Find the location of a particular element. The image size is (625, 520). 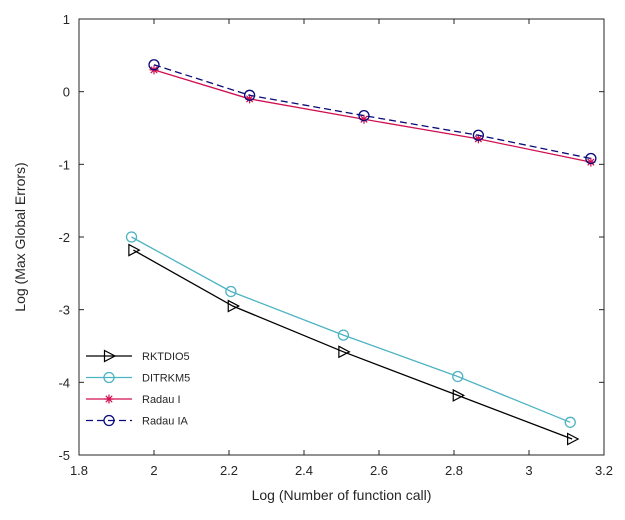

x-tick-label: 3 is located at coordinates (528, 470).